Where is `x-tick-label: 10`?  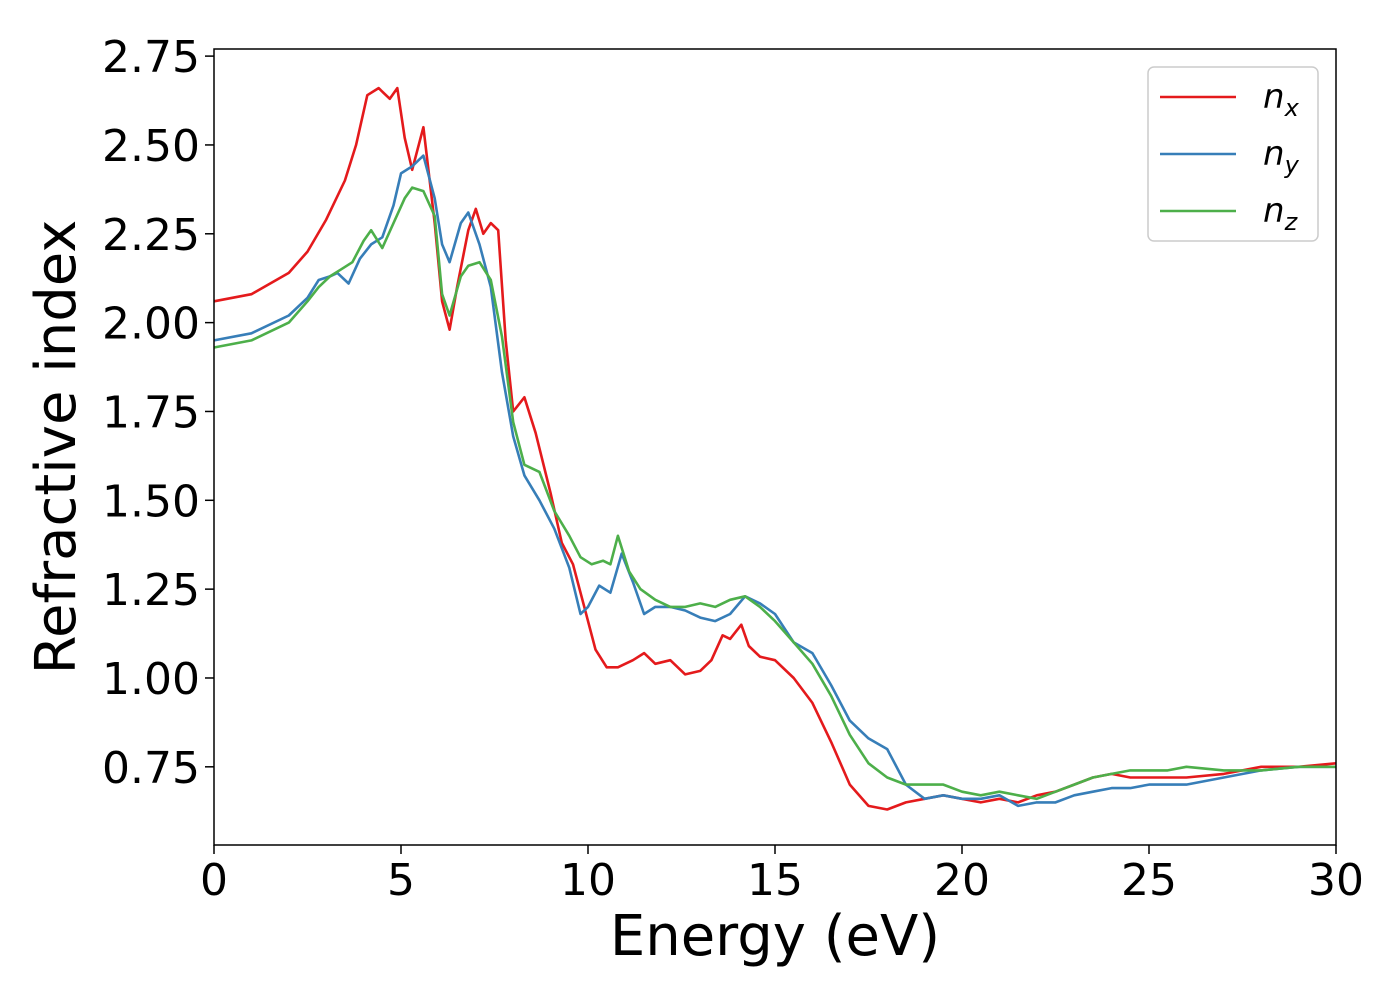
x-tick-label: 10 is located at coordinates (588, 880).